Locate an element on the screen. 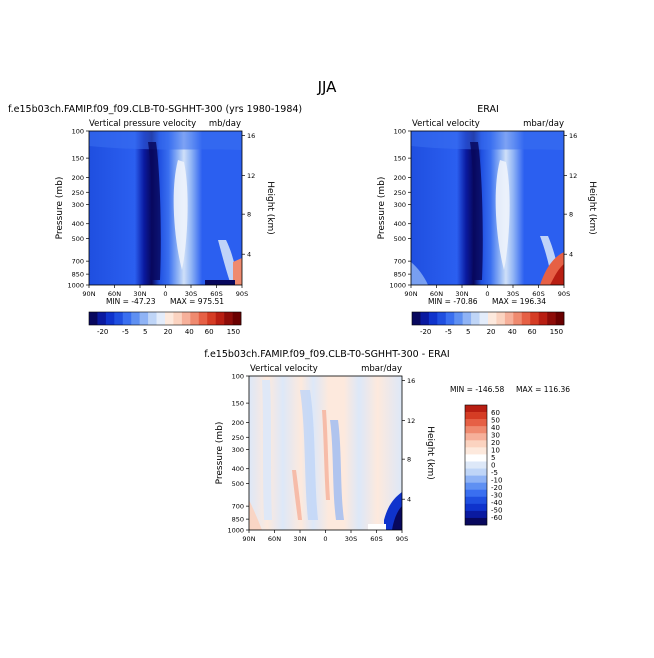 This screenshot has width=654, height=658. panel-diff-surface-strip is located at coordinates (377, 527).